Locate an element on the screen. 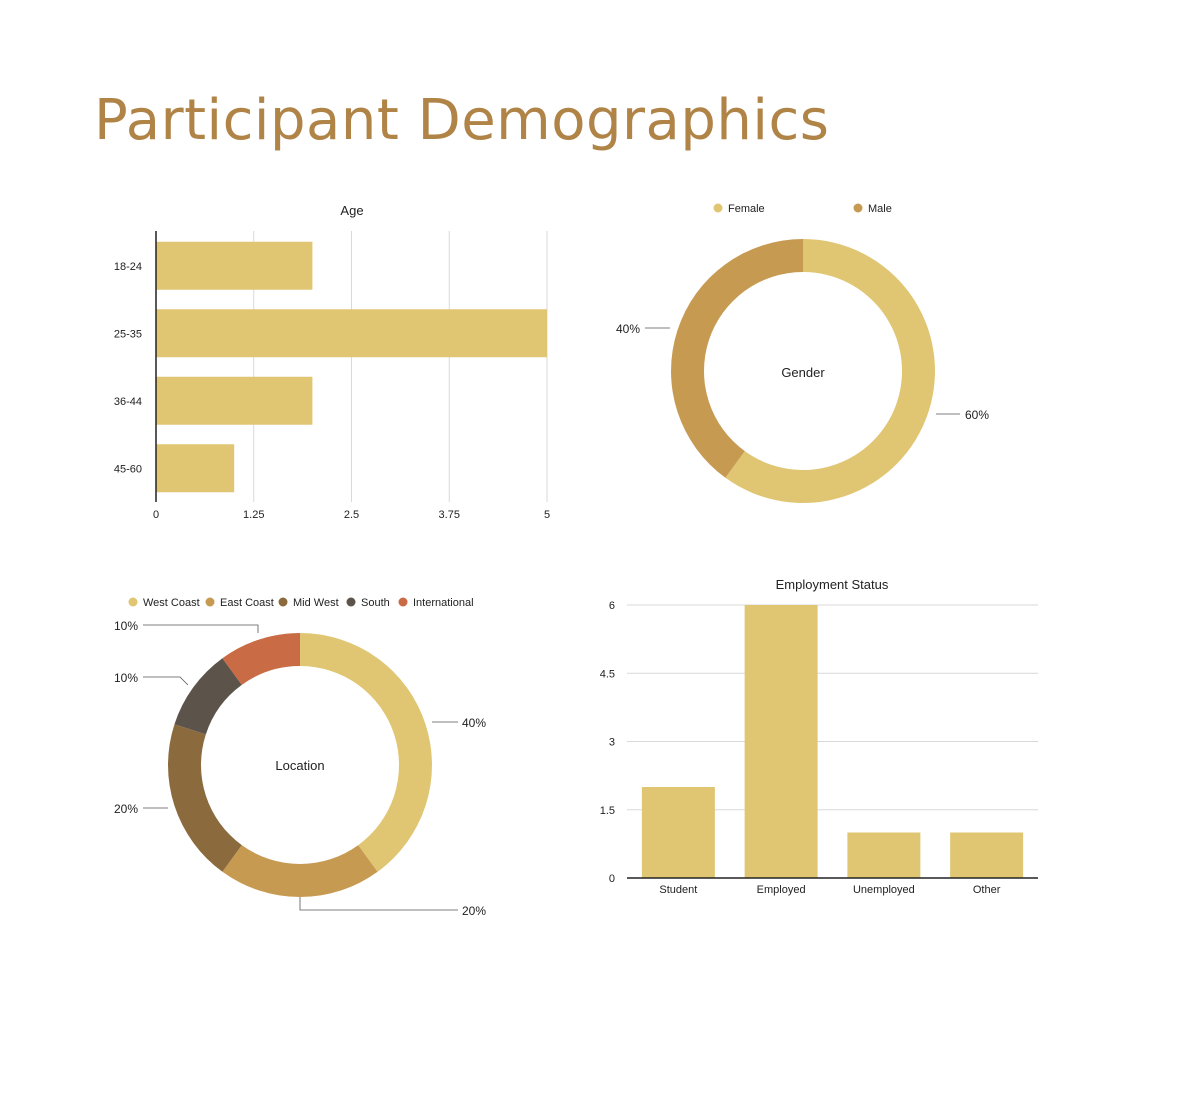 This screenshot has width=1200, height=1119. age-chart: Age 18-24 25-35 36-44 45-60 0 1.25 2.5 3.75 5 is located at coordinates (332, 362).